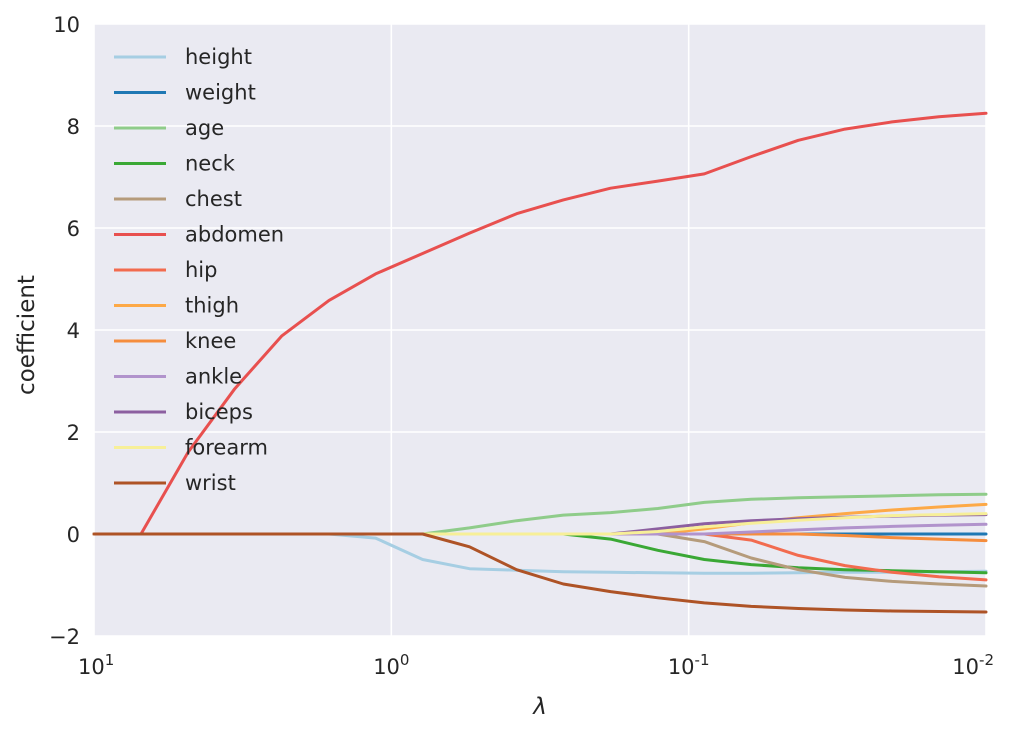  I want to click on legend-label-height: height, so click(218, 57).